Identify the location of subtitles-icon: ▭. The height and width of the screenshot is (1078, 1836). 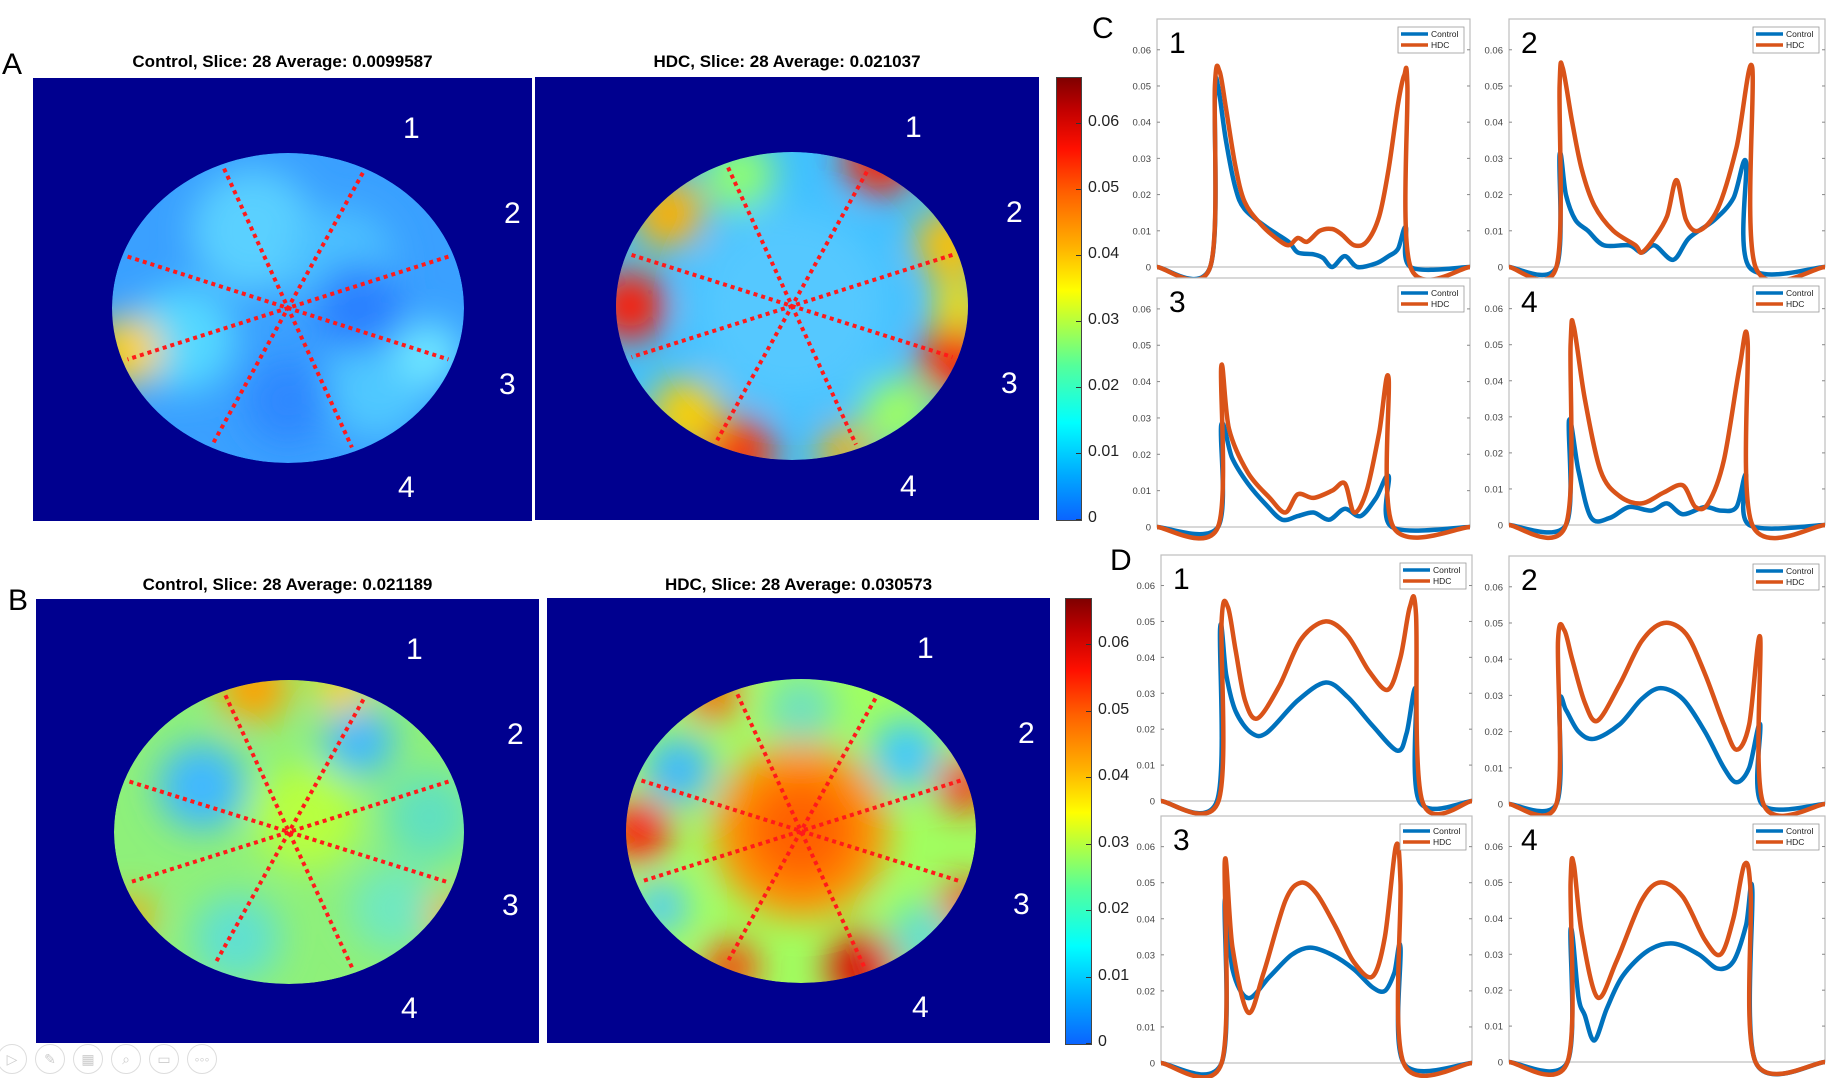
(164, 1059).